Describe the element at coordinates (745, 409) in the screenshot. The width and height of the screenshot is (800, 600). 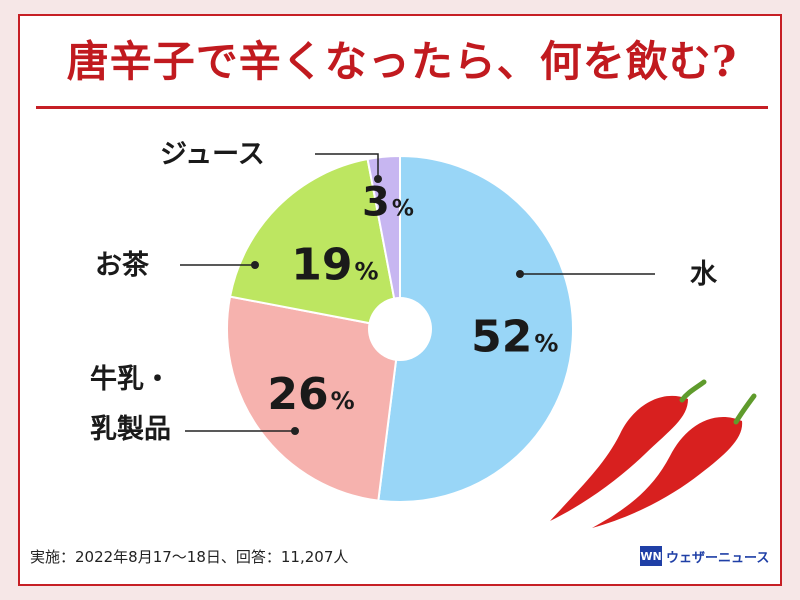
I see `chili-stem-right` at that location.